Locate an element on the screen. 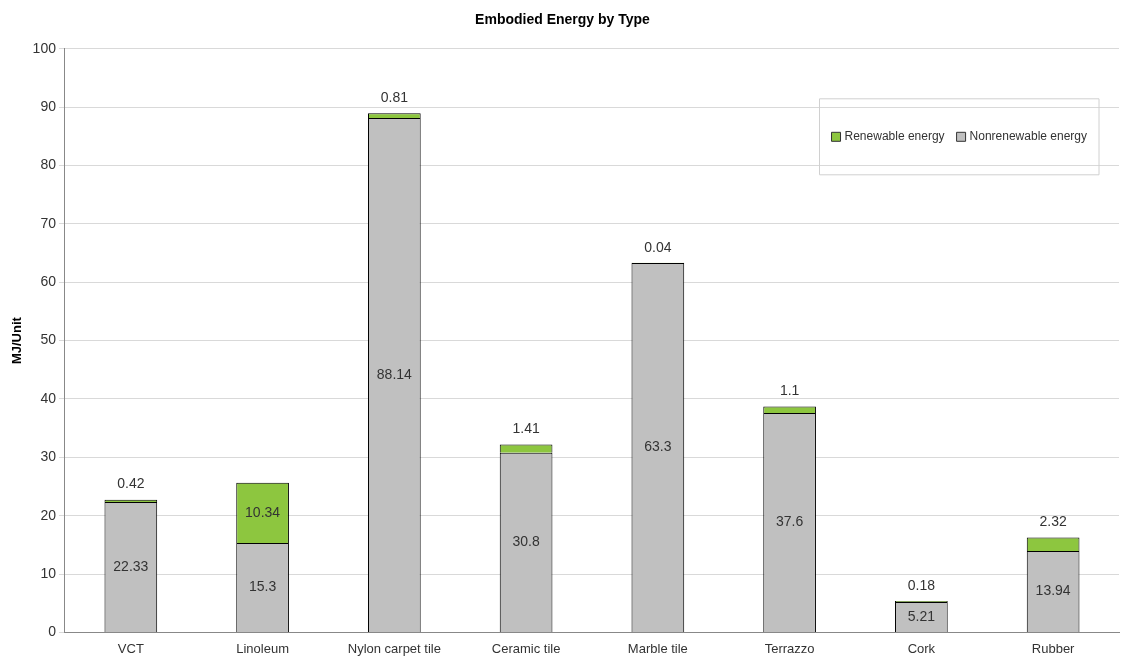 The width and height of the screenshot is (1129, 664). data-label: 30.8 is located at coordinates (526, 541).